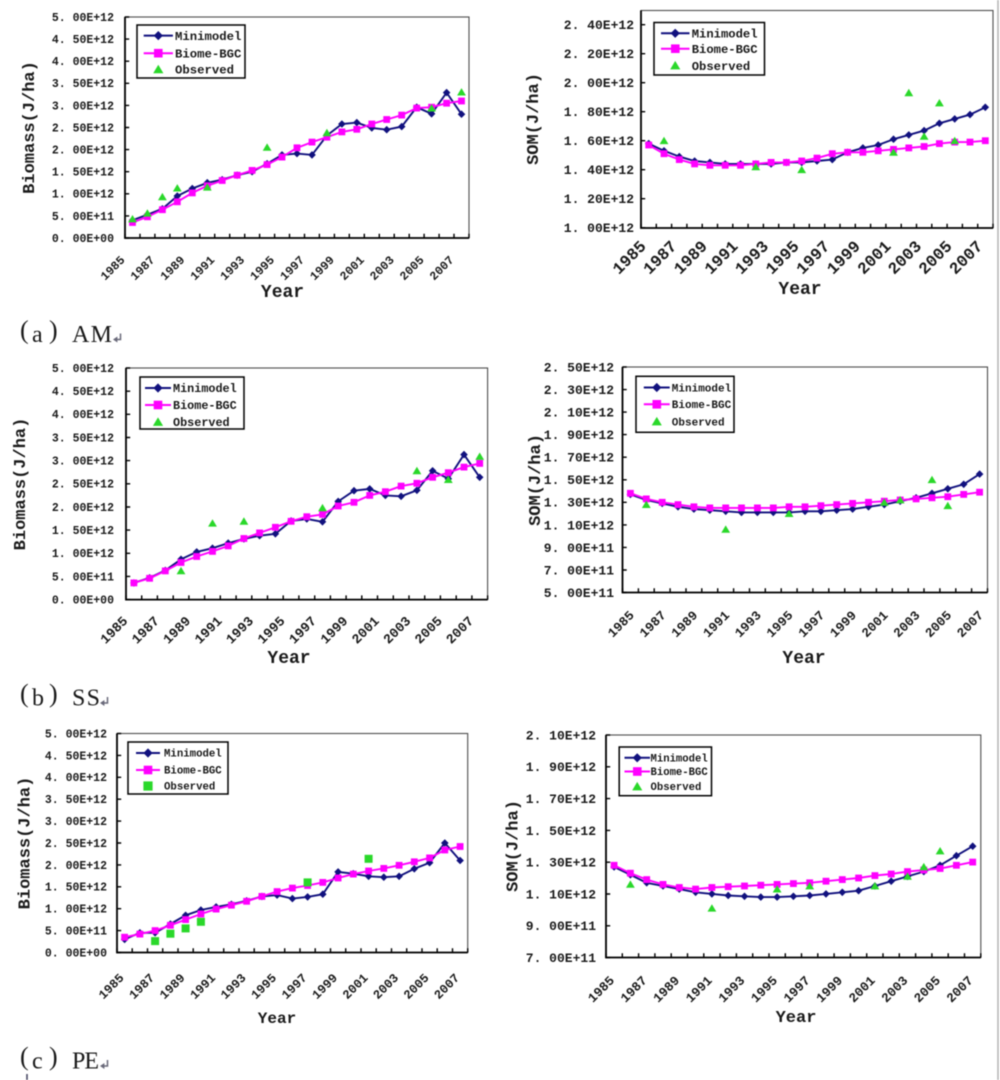  I want to click on svg-text: c, so click(37, 1062).